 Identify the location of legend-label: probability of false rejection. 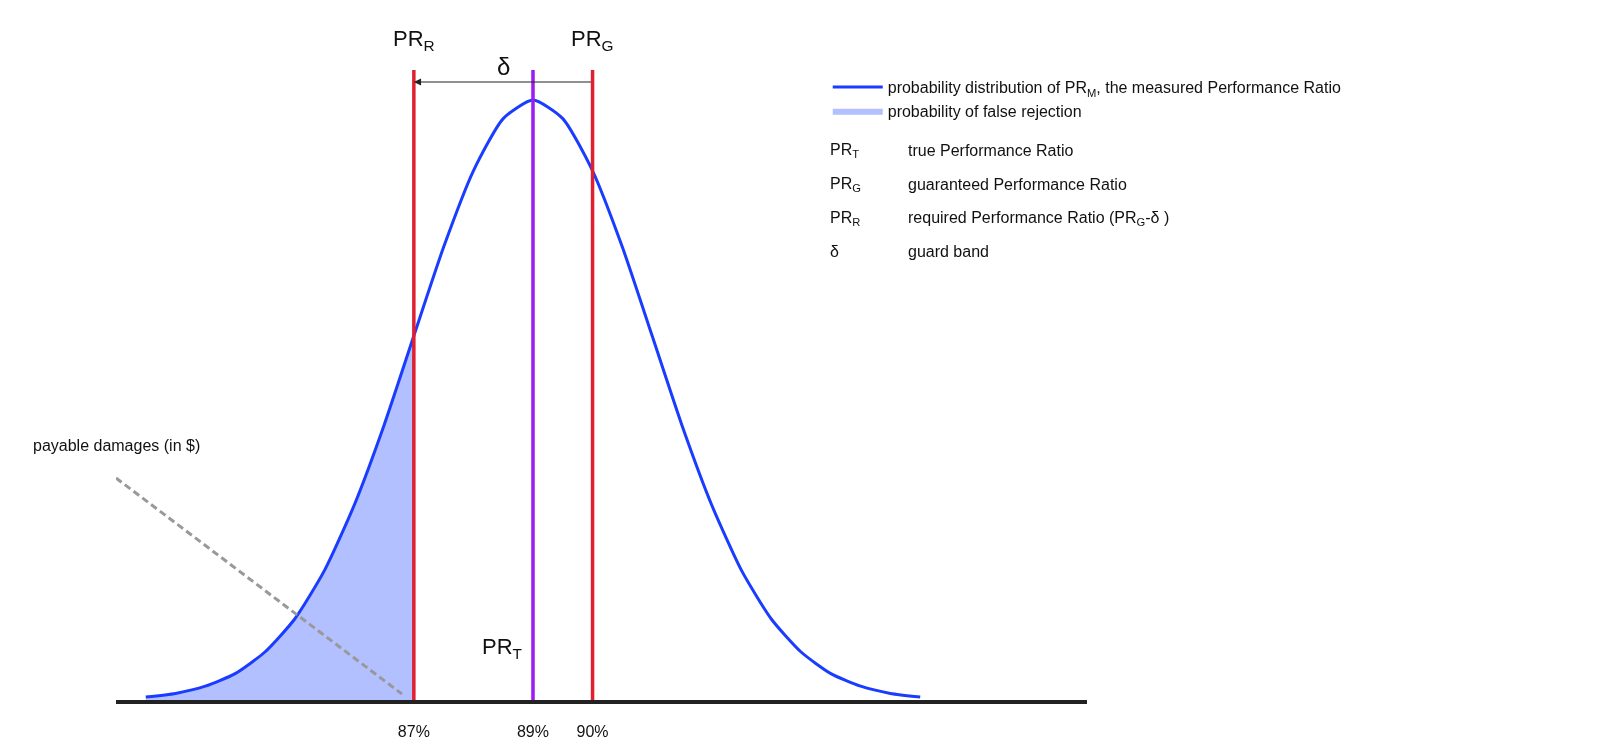
(984, 111).